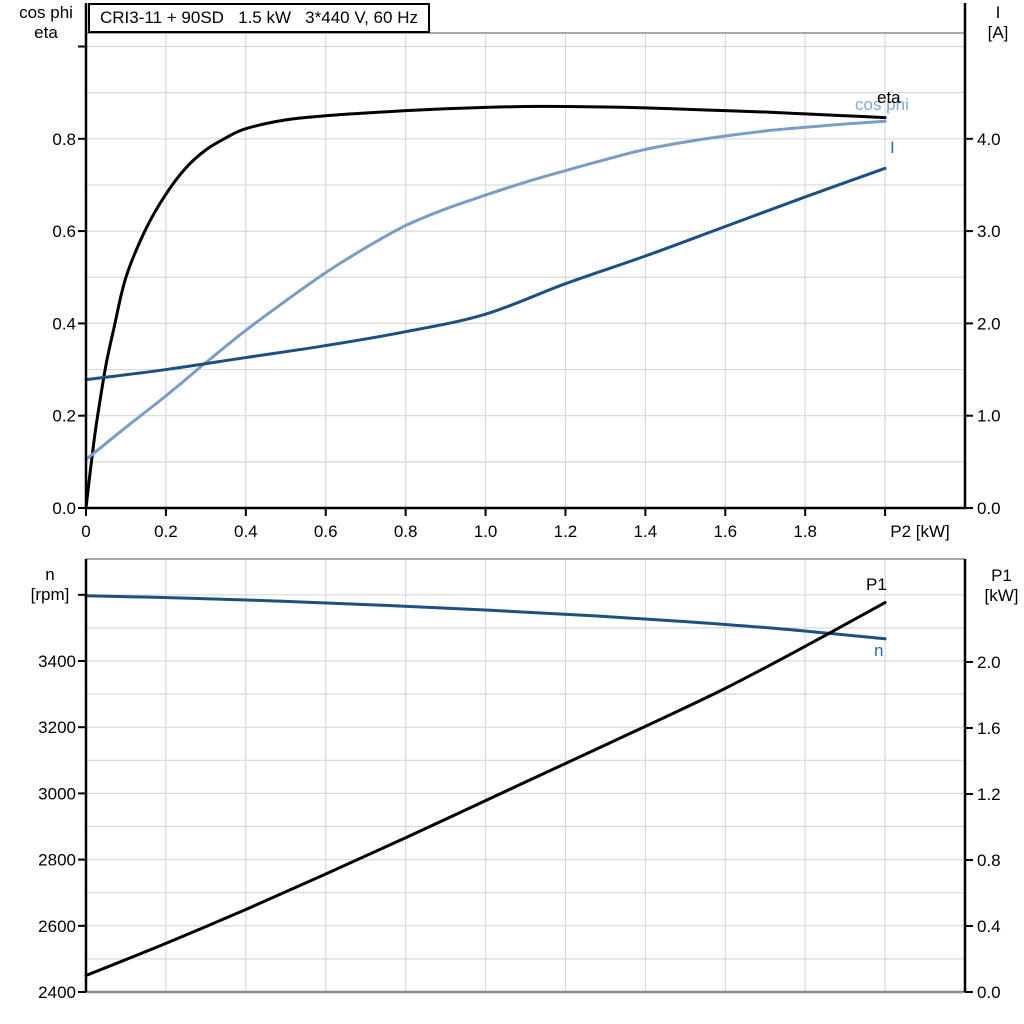 The width and height of the screenshot is (1024, 1024). Describe the element at coordinates (485, 617) in the screenshot. I see `bottom-curve-n` at that location.